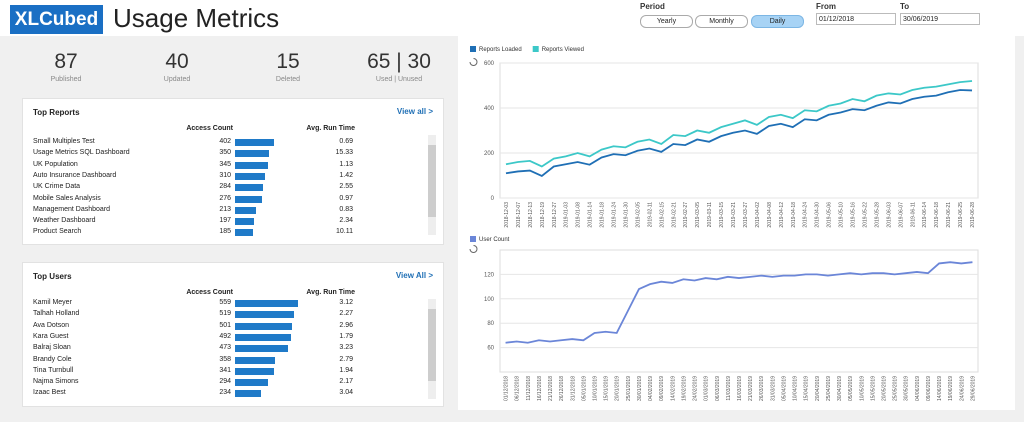 The image size is (1024, 422). Describe the element at coordinates (603, 215) in the screenshot. I see `x-tick-label: 2019-01-18` at that location.